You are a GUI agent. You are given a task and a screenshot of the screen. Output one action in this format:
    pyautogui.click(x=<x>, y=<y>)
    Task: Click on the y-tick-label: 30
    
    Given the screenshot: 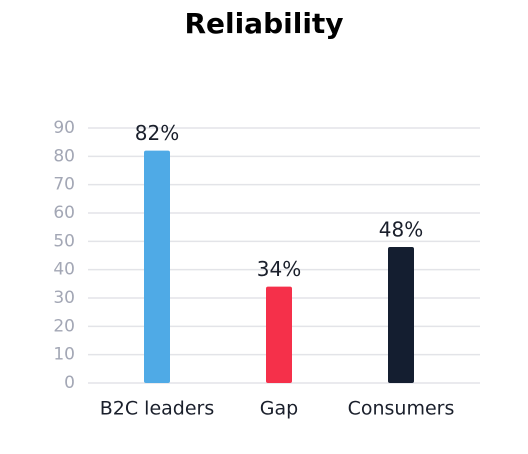 What is the action you would take?
    pyautogui.click(x=64, y=298)
    